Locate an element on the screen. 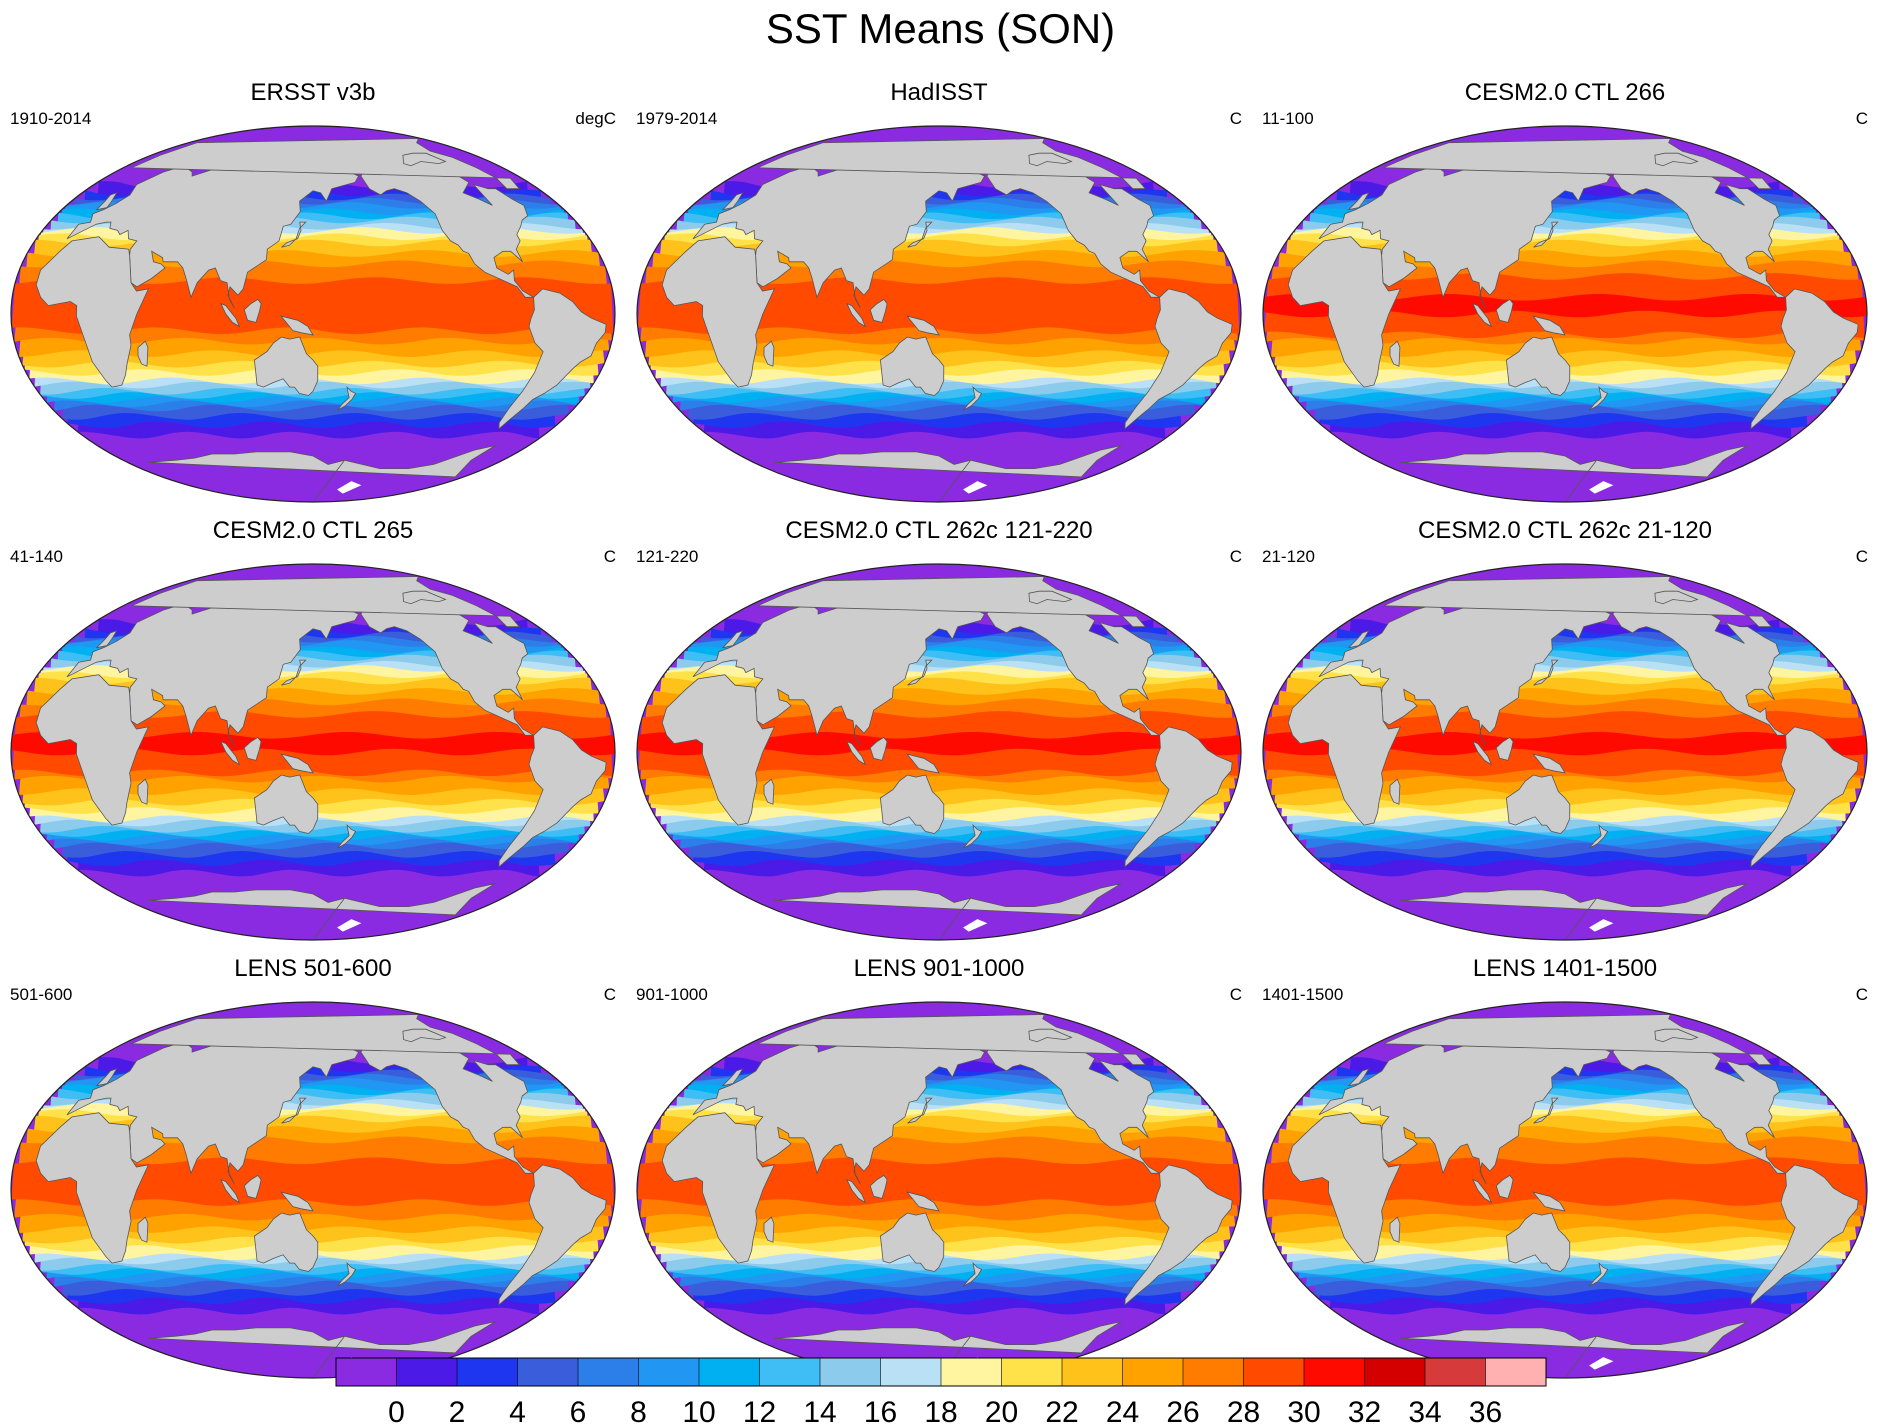  colorbar-tick-label: 34 is located at coordinates (1424, 1412).